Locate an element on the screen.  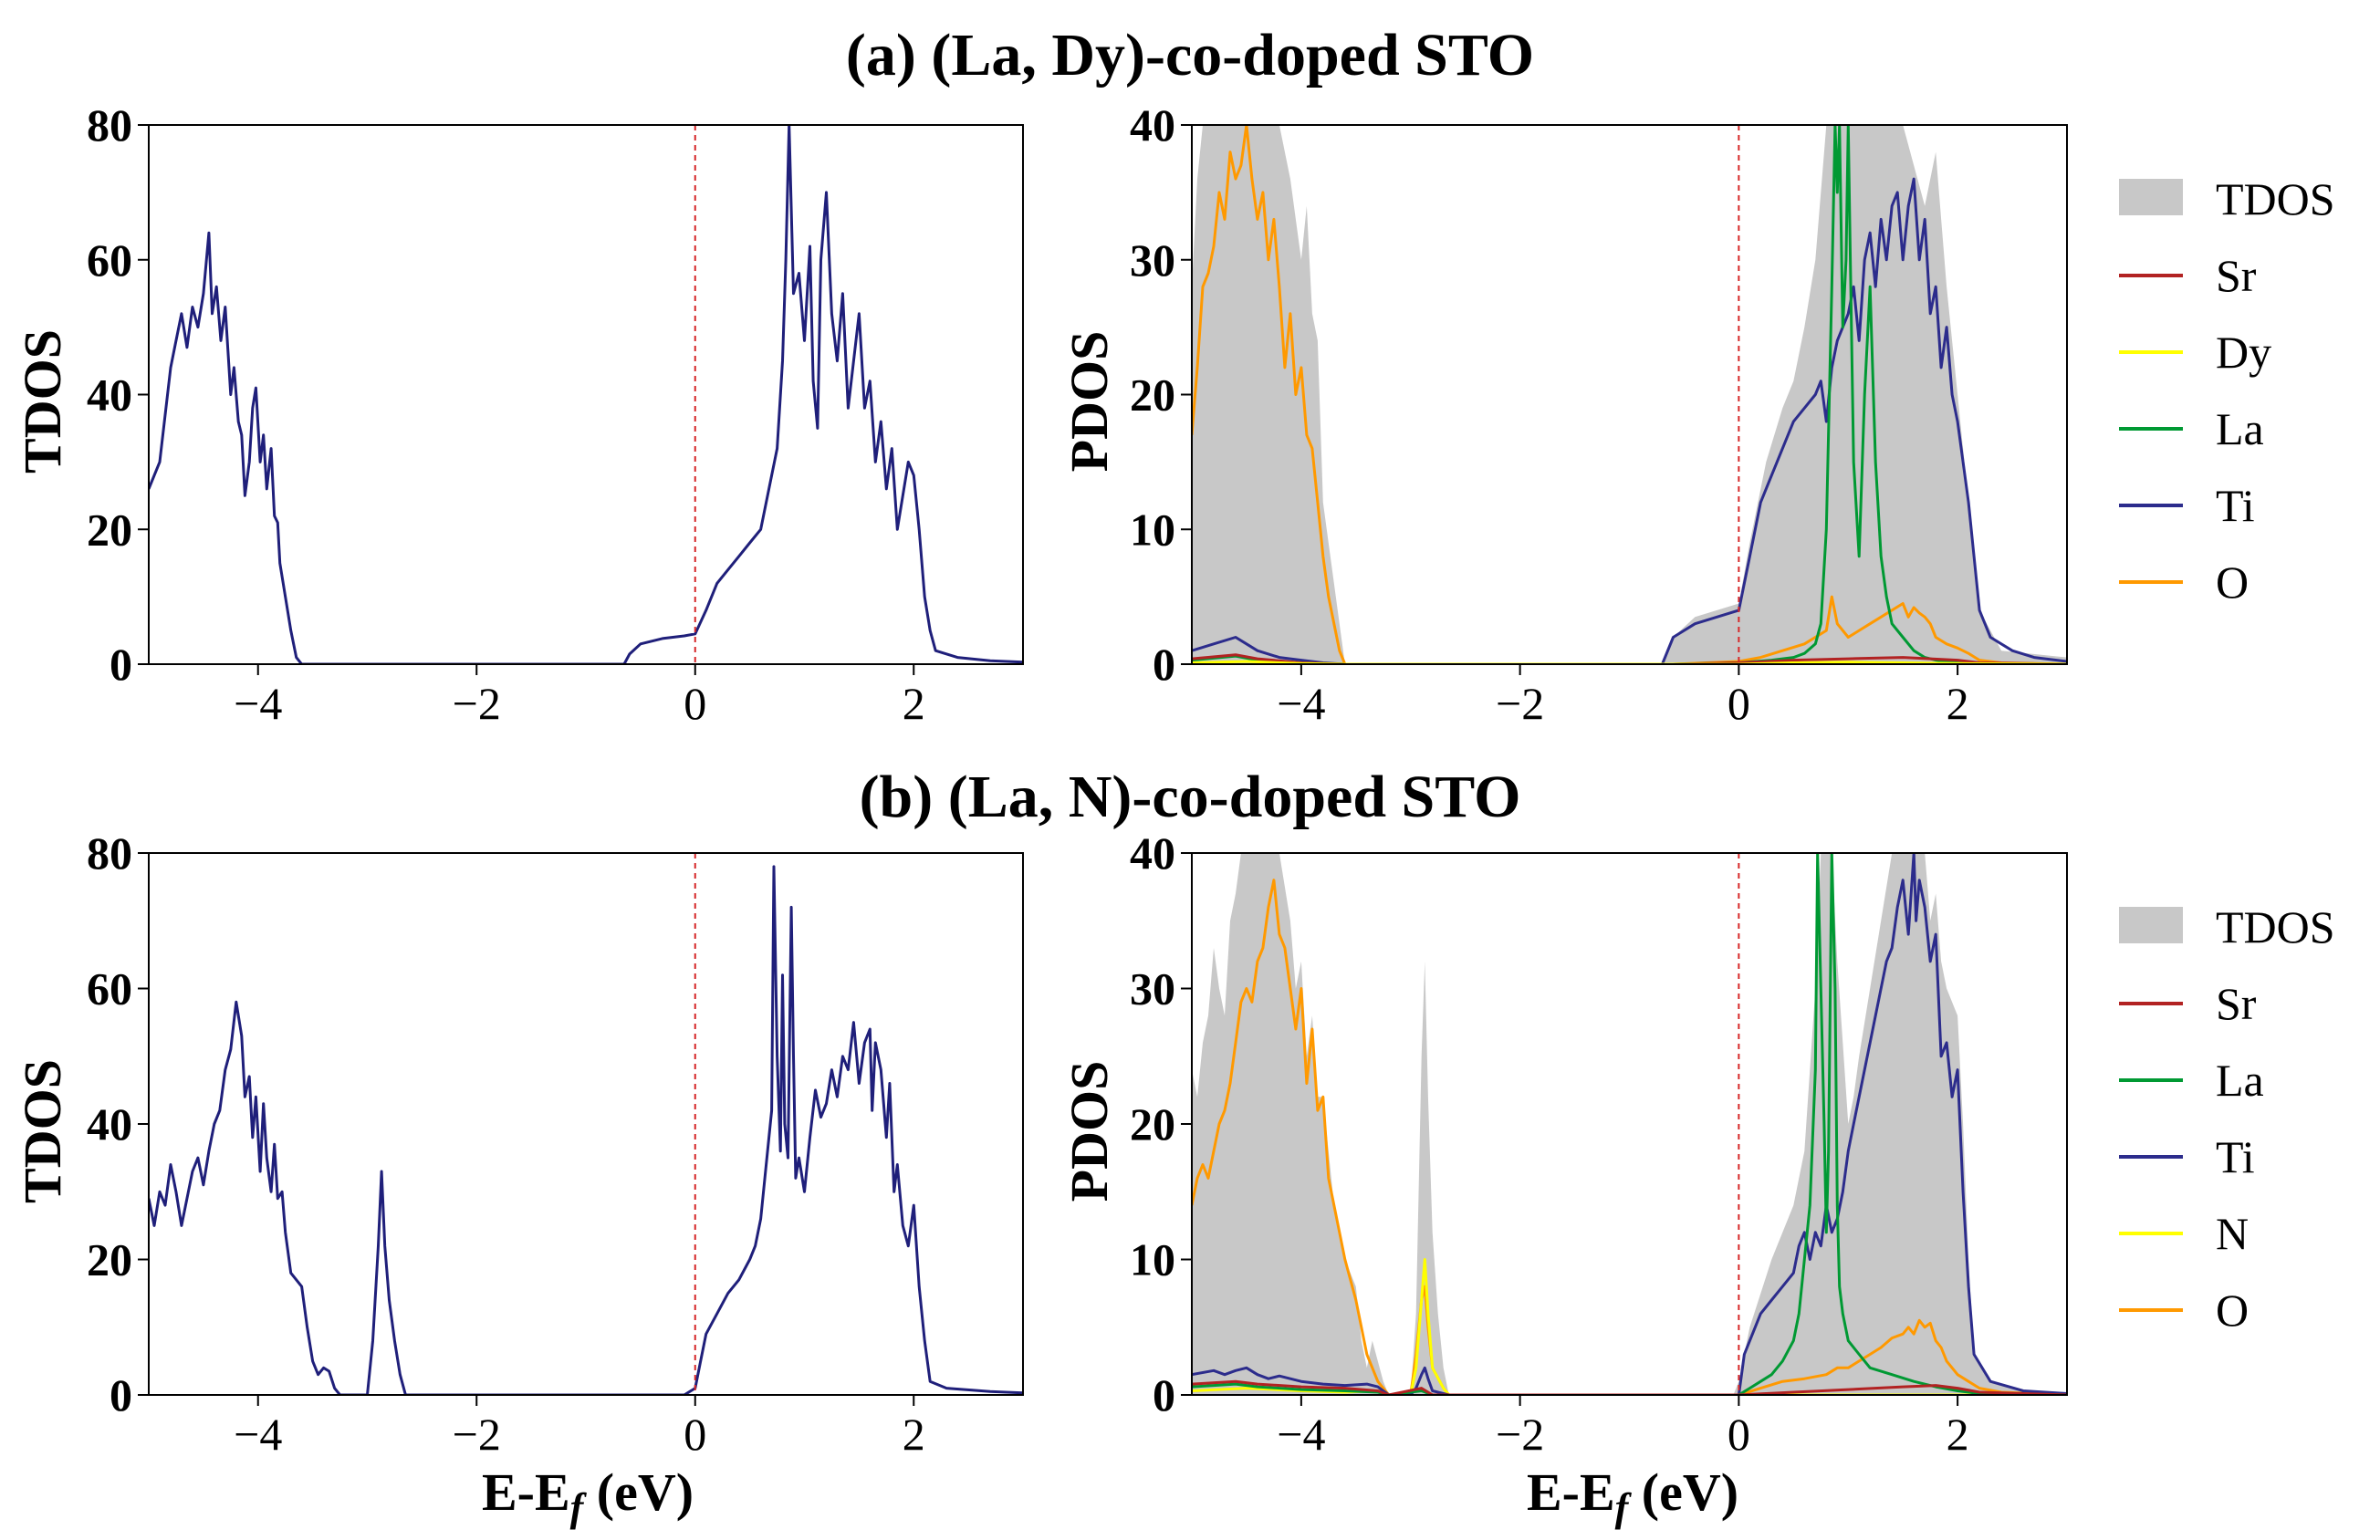
legend-a-label-ti: Ti is located at coordinates (2236, 505).